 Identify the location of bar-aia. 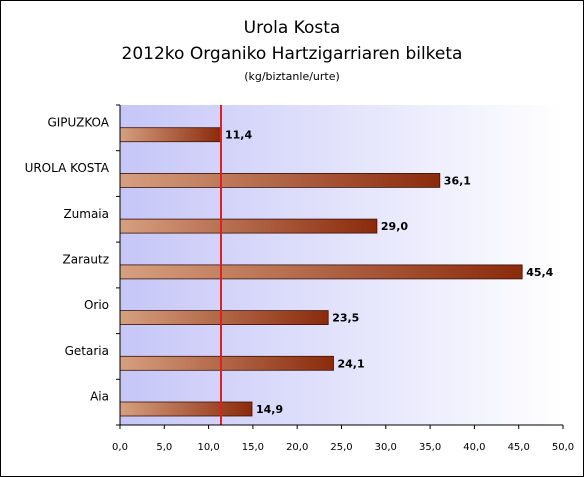
(186, 409).